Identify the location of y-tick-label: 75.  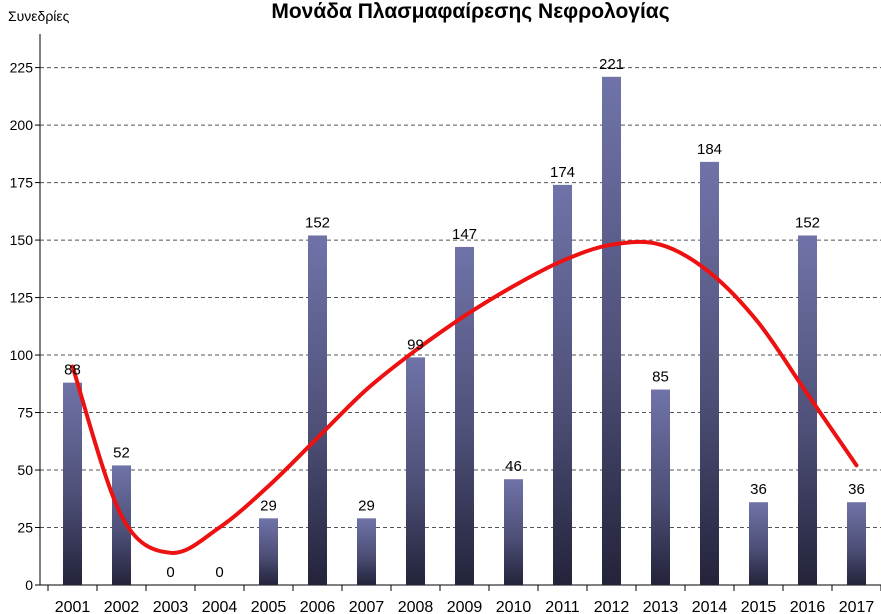
(25, 413).